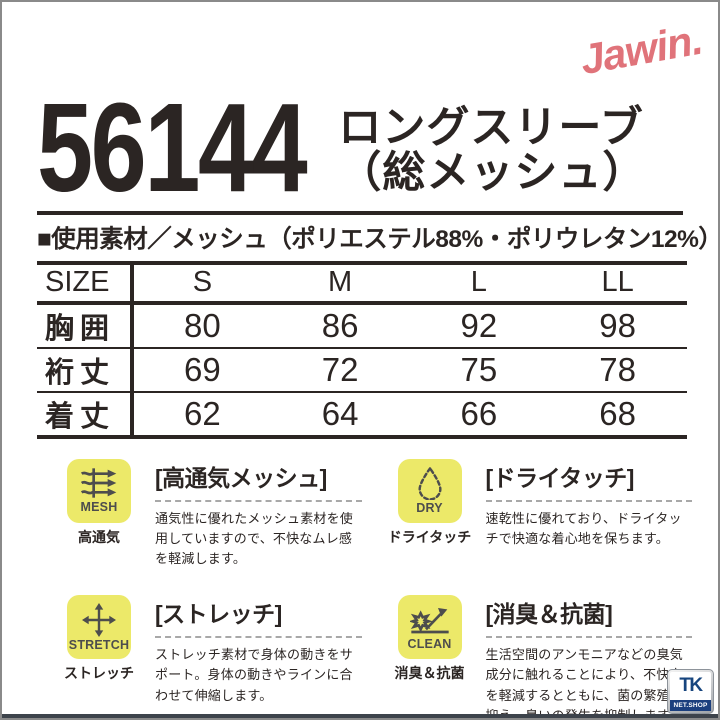  Describe the element at coordinates (99, 536) in the screenshot. I see `mesh-icon-label-jp: 高通気` at that location.